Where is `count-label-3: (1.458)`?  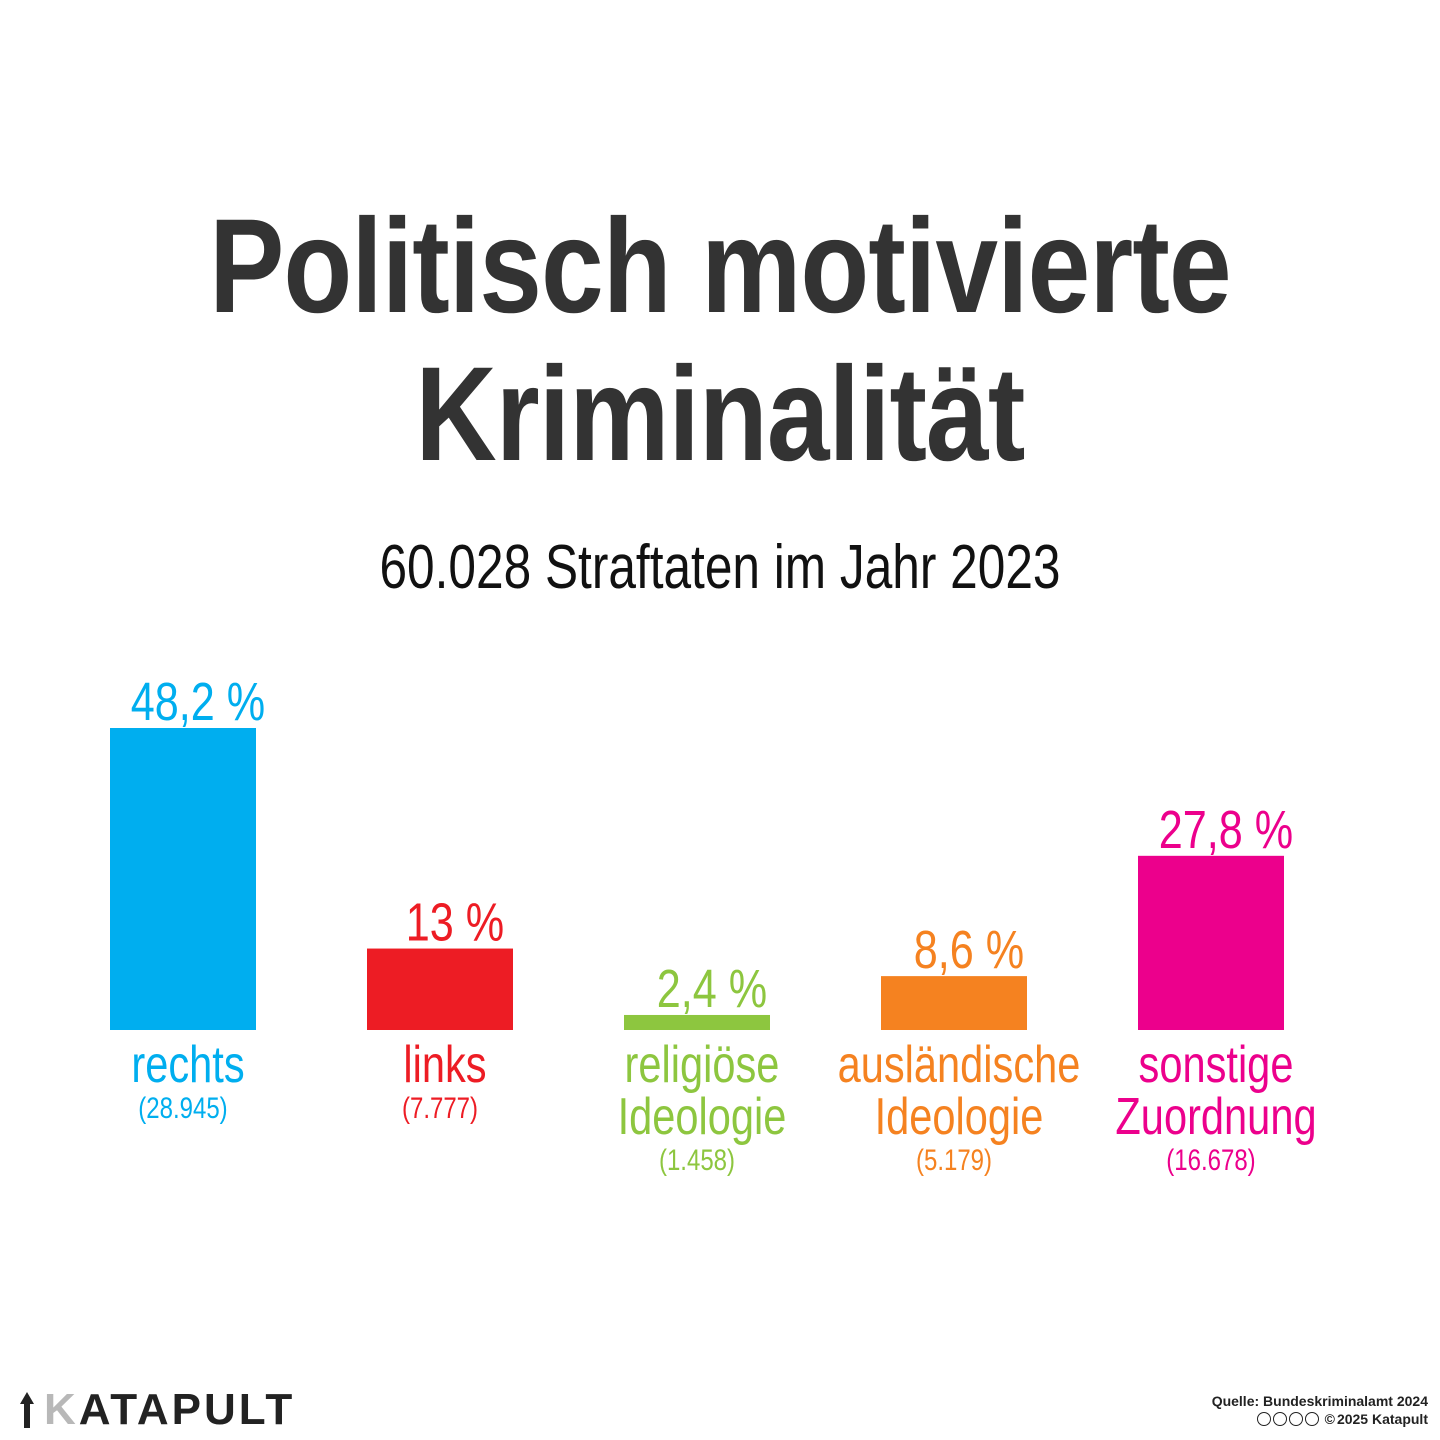
count-label-3: (1.458) is located at coordinates (697, 1159).